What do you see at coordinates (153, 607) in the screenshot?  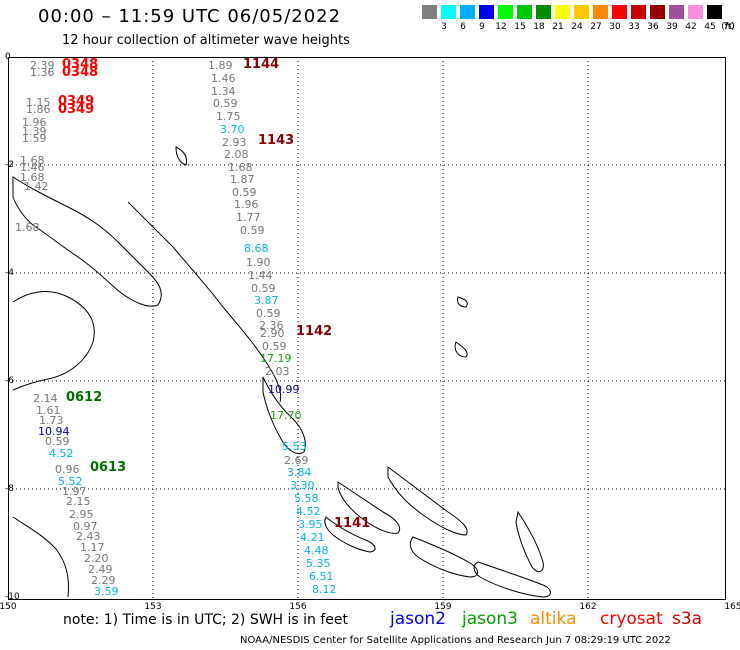 I see `longitude-tick: 153` at bounding box center [153, 607].